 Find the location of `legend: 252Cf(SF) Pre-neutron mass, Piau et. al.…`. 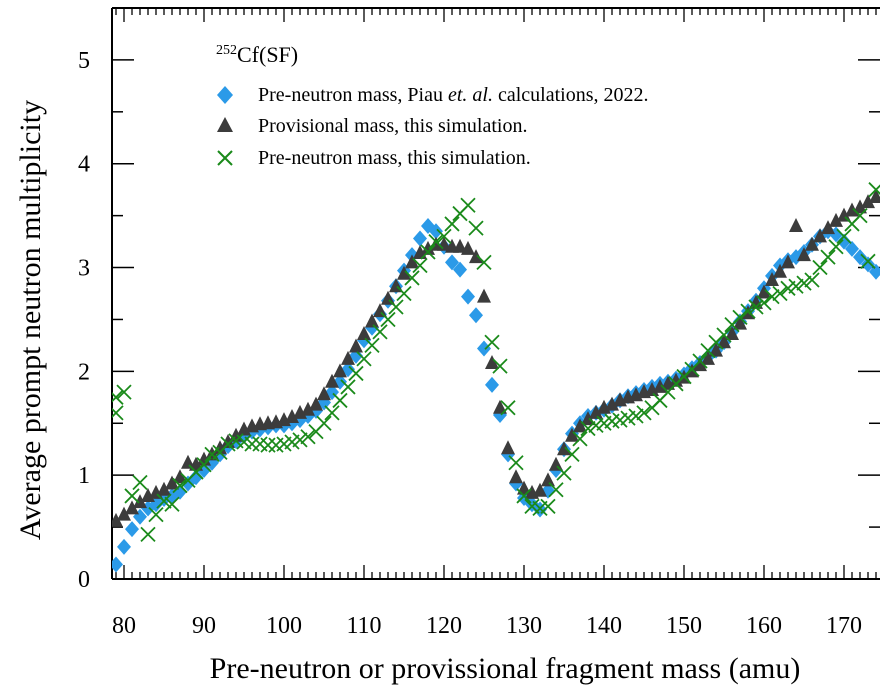

legend: 252Cf(SF) Pre-neutron mass, Piau et. al.… is located at coordinates (432, 105).